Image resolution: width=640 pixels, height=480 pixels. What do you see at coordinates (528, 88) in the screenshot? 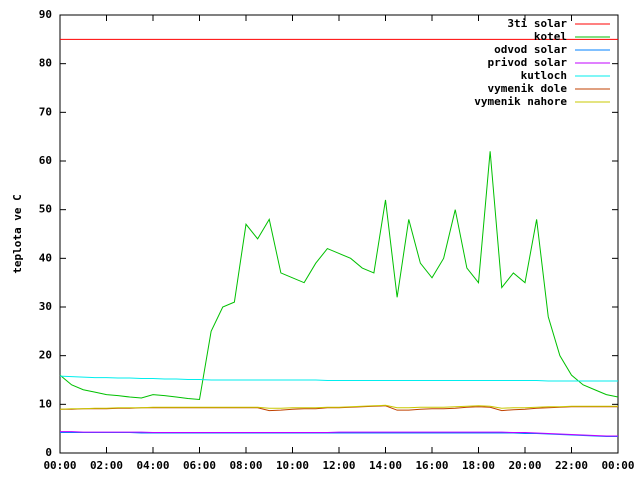
I see `legend-label: vymenik dole` at bounding box center [528, 88].